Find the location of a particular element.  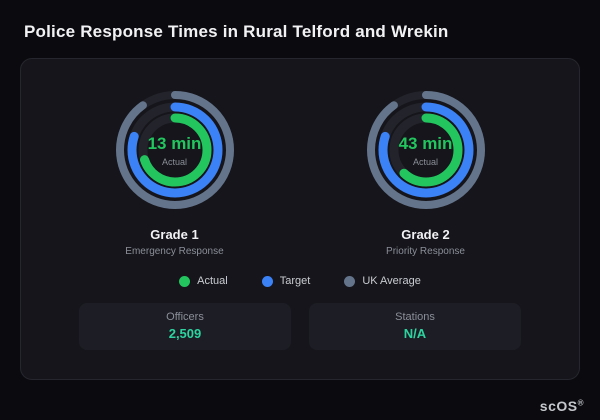

stat-officers-value: 2,509 is located at coordinates (185, 333).